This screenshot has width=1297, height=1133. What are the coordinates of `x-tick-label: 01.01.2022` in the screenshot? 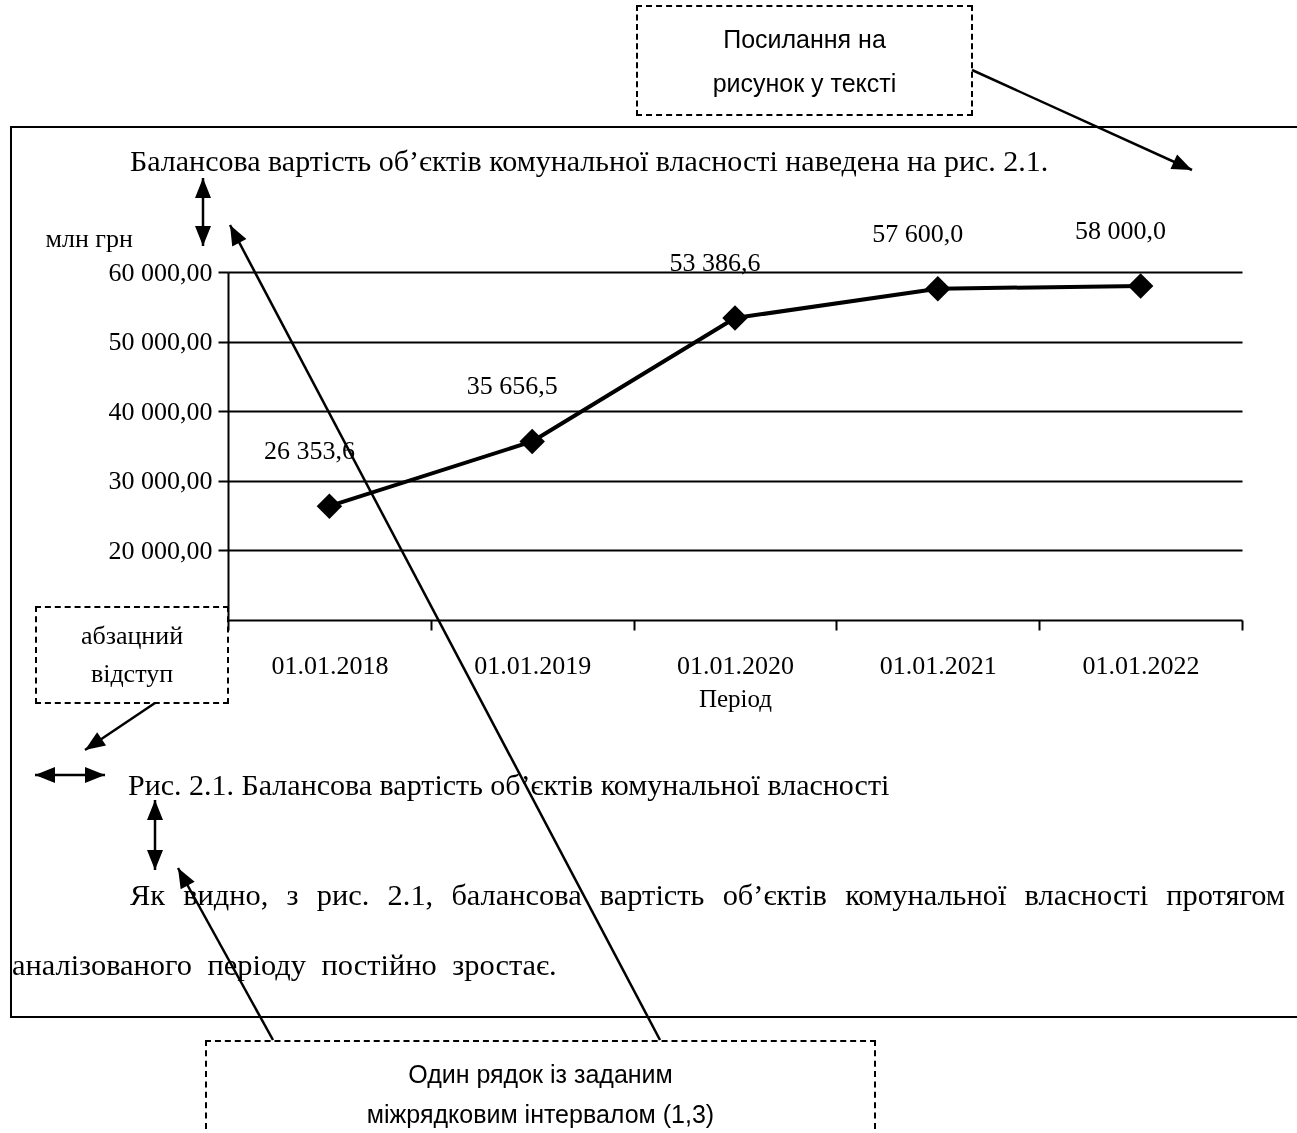 It's located at (1141, 665).